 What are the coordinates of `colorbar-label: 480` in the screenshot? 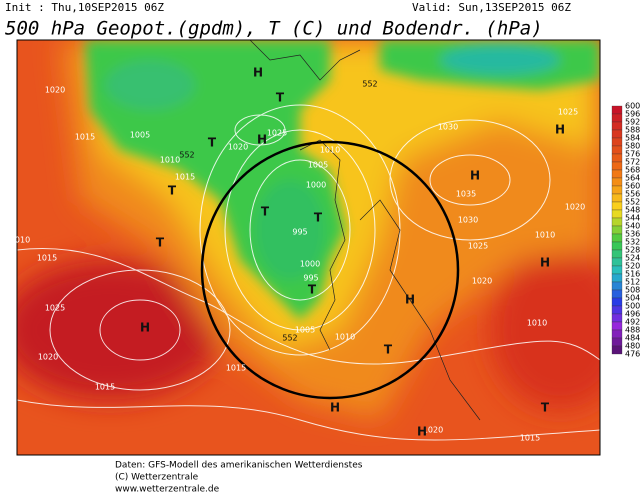 It's located at (632, 346).